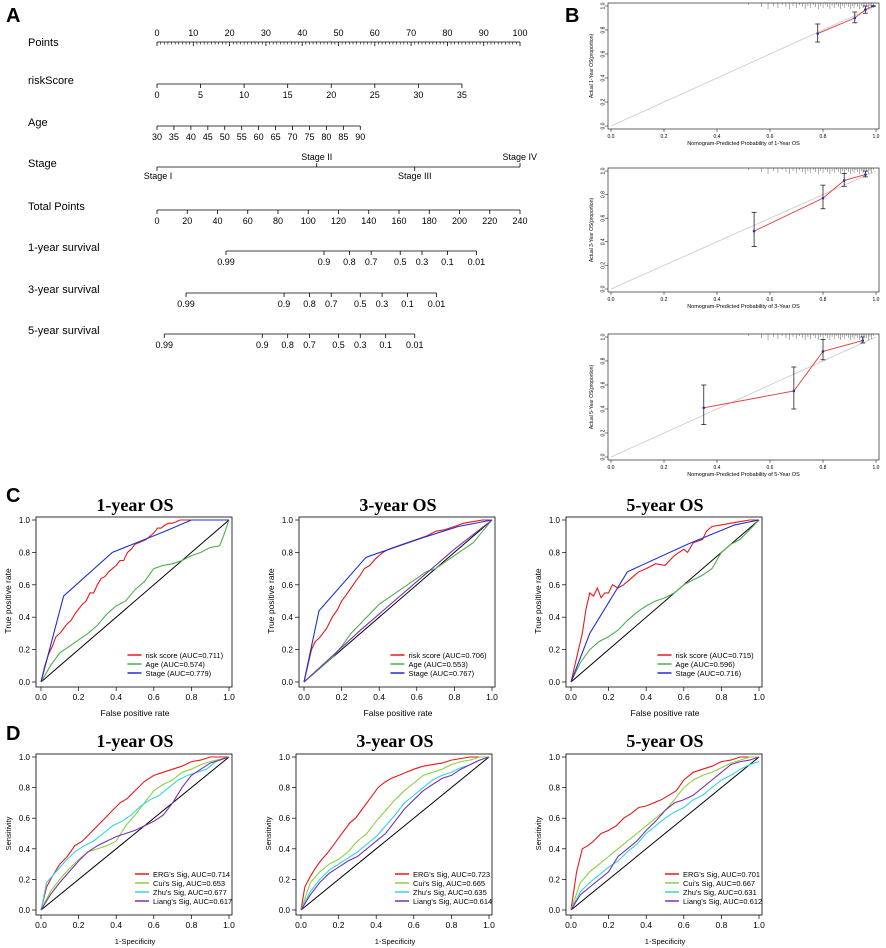 The height and width of the screenshot is (948, 886). I want to click on tick-label: 0.8, so click(349, 262).